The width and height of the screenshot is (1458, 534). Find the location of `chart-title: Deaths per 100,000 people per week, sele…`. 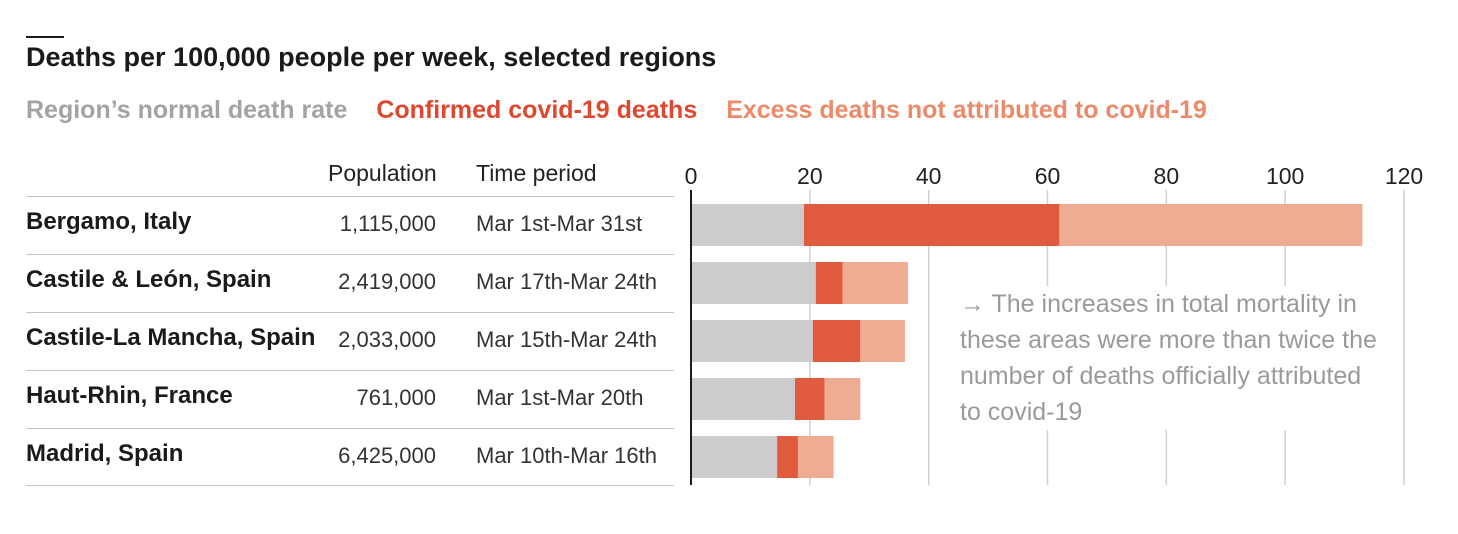

chart-title: Deaths per 100,000 people per week, sele… is located at coordinates (371, 57).